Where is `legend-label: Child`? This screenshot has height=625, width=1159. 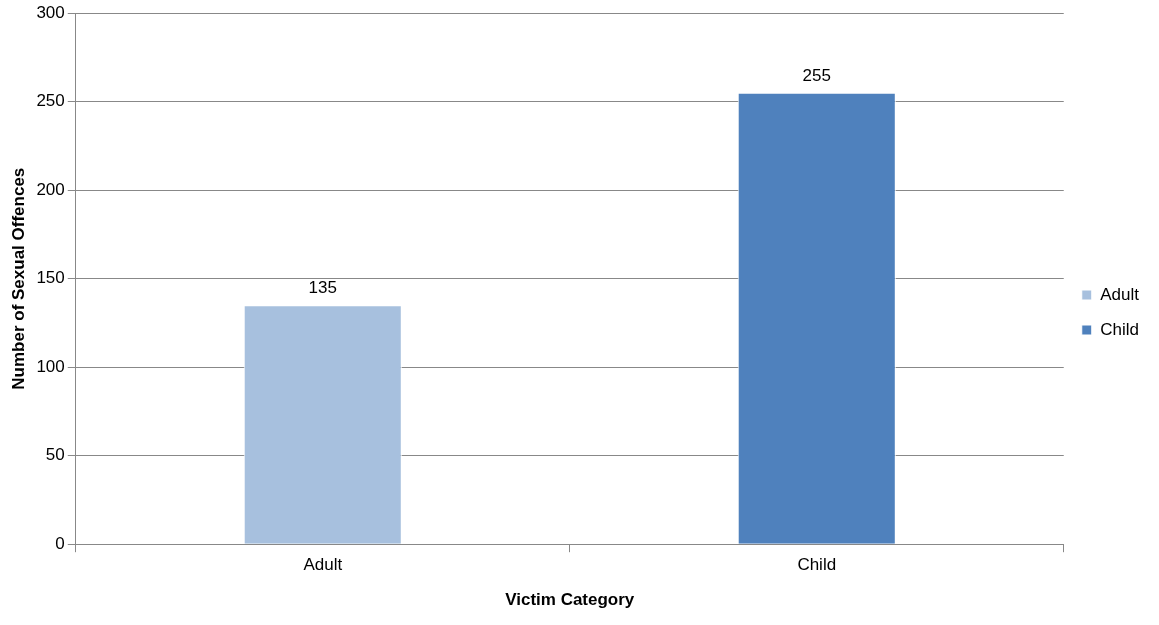 legend-label: Child is located at coordinates (1119, 329).